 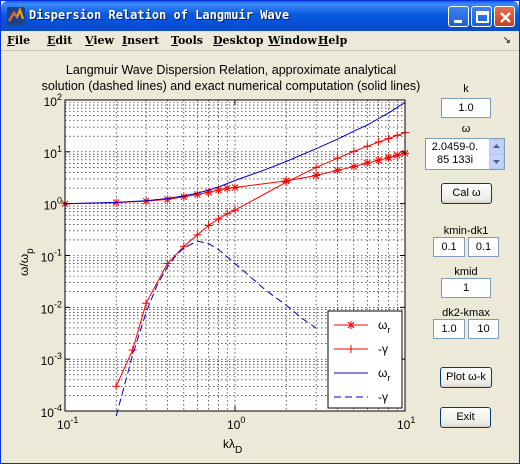 What do you see at coordinates (53, 204) in the screenshot?
I see `y-tick-label: 10⁰` at bounding box center [53, 204].